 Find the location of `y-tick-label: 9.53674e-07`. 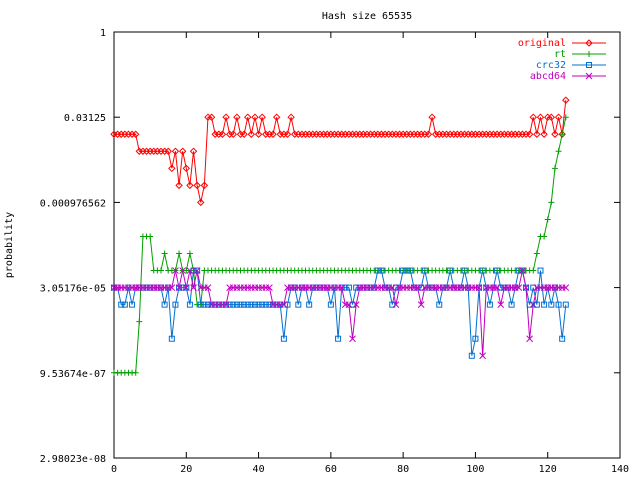

y-tick-label: 9.53674e-07 is located at coordinates (73, 374).